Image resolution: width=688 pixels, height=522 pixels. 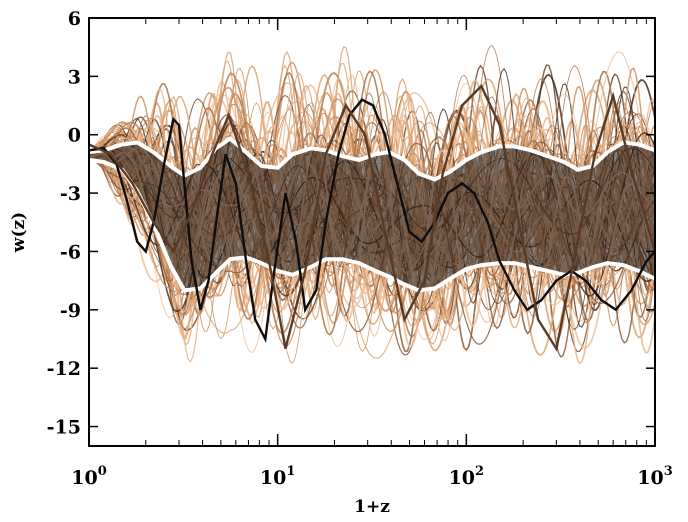 I want to click on y-tick-label: 0, so click(x=74, y=136).